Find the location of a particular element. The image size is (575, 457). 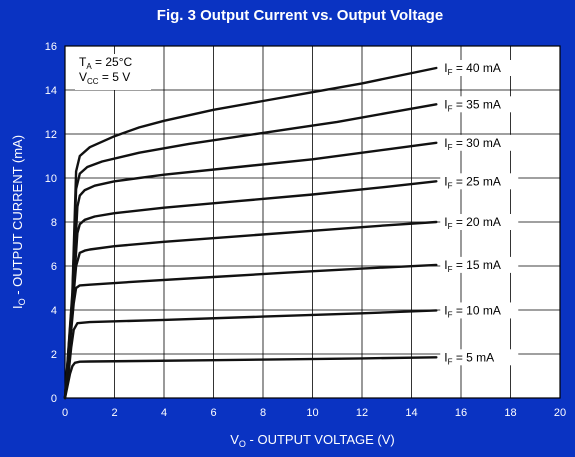

x-tick-label: 6 is located at coordinates (213, 413).